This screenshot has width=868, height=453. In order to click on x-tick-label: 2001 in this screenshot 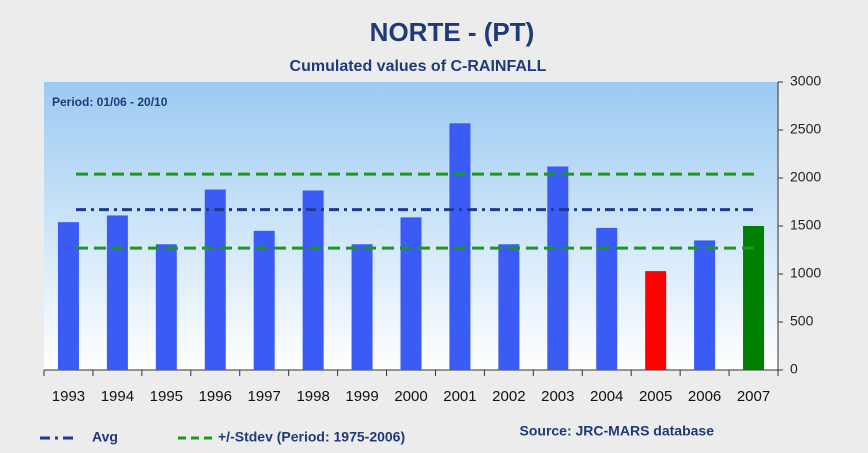, I will do `click(459, 396)`.